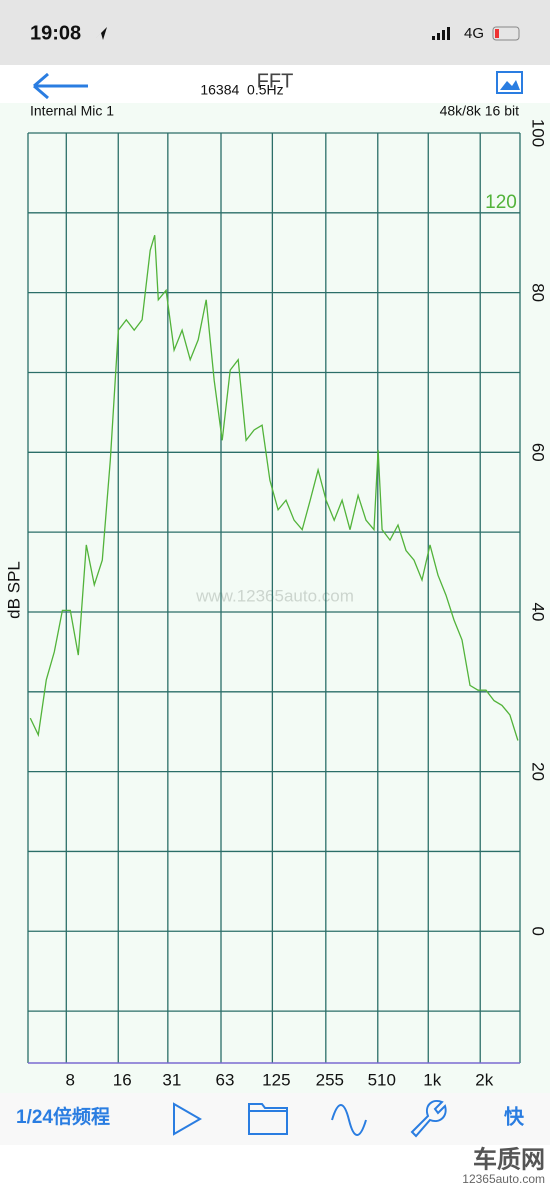  I want to click on y-tick-label: 20, so click(538, 771).